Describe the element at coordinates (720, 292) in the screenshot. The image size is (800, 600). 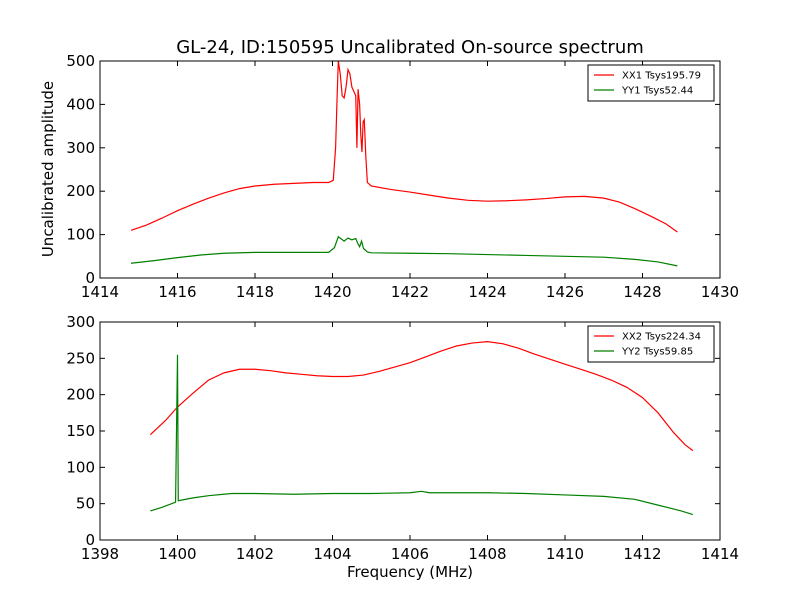
I see `x-tick-label: 1430` at that location.